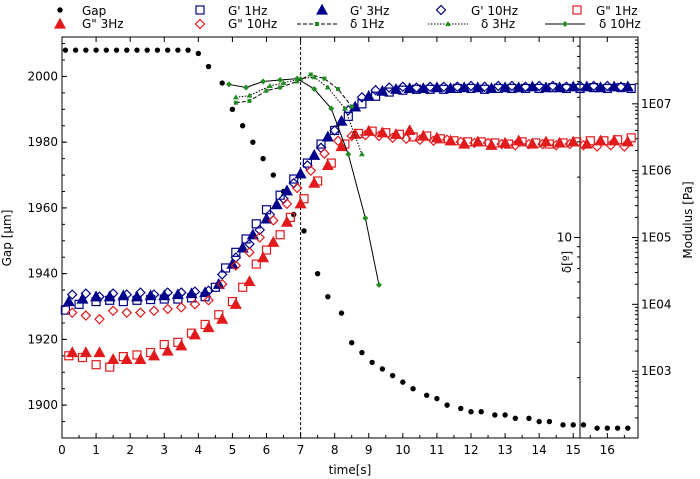 The image size is (700, 479). I want to click on legend-item-gpp10: G" 10Hz, so click(235, 24).